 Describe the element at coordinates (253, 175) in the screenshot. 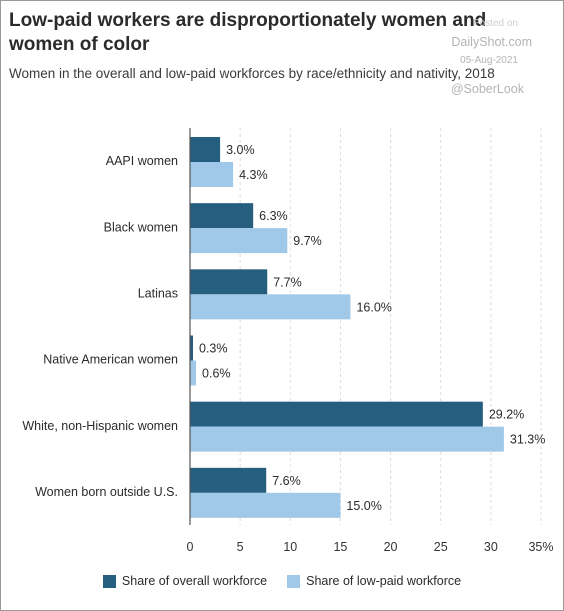

I see `data-label-low-paid: 4.3%` at that location.